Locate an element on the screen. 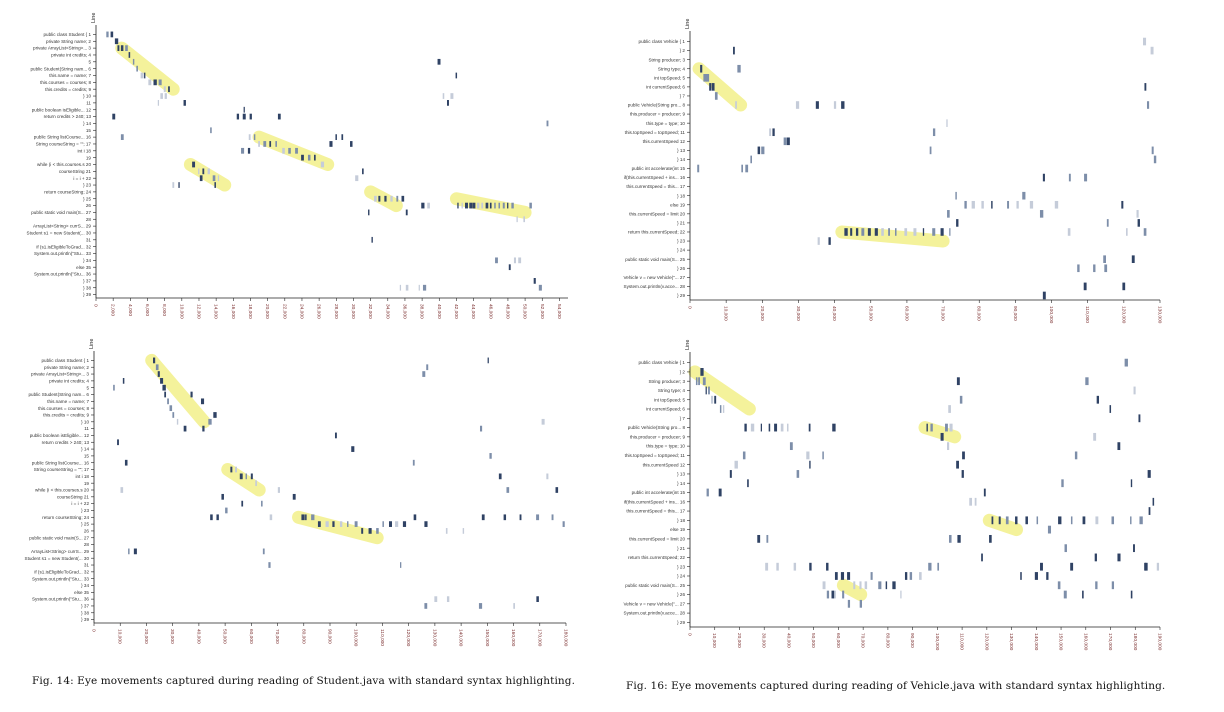 This screenshot has height=712, width=1224. x-tick-label: 30,000 is located at coordinates (764, 640).